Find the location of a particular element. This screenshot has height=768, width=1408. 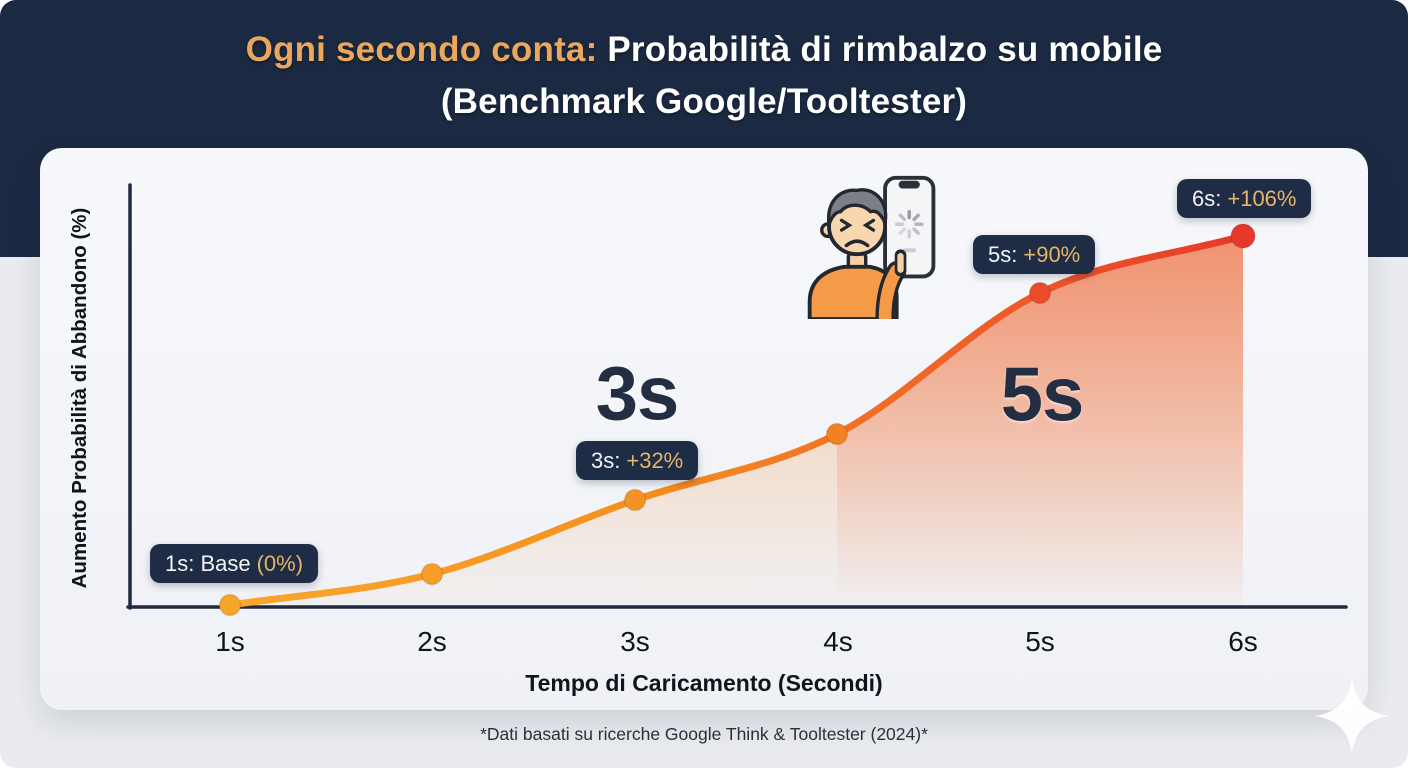

badge-prefix: 5s: is located at coordinates (1003, 254).